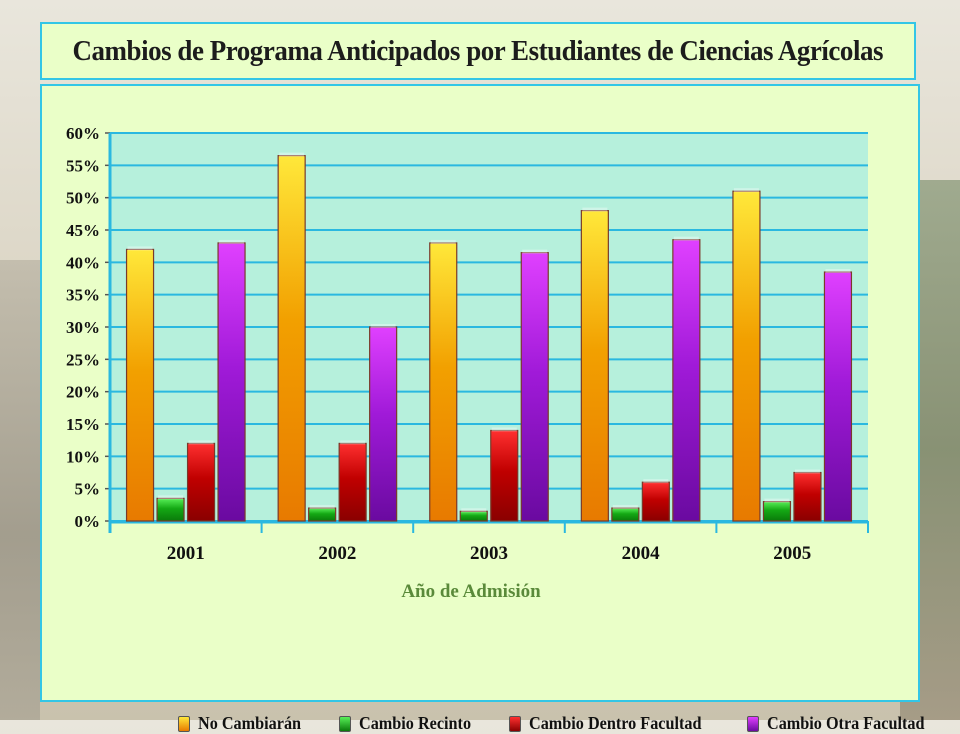 The height and width of the screenshot is (734, 960). I want to click on bar-cambio-otra-facultad-2002, so click(383, 424).